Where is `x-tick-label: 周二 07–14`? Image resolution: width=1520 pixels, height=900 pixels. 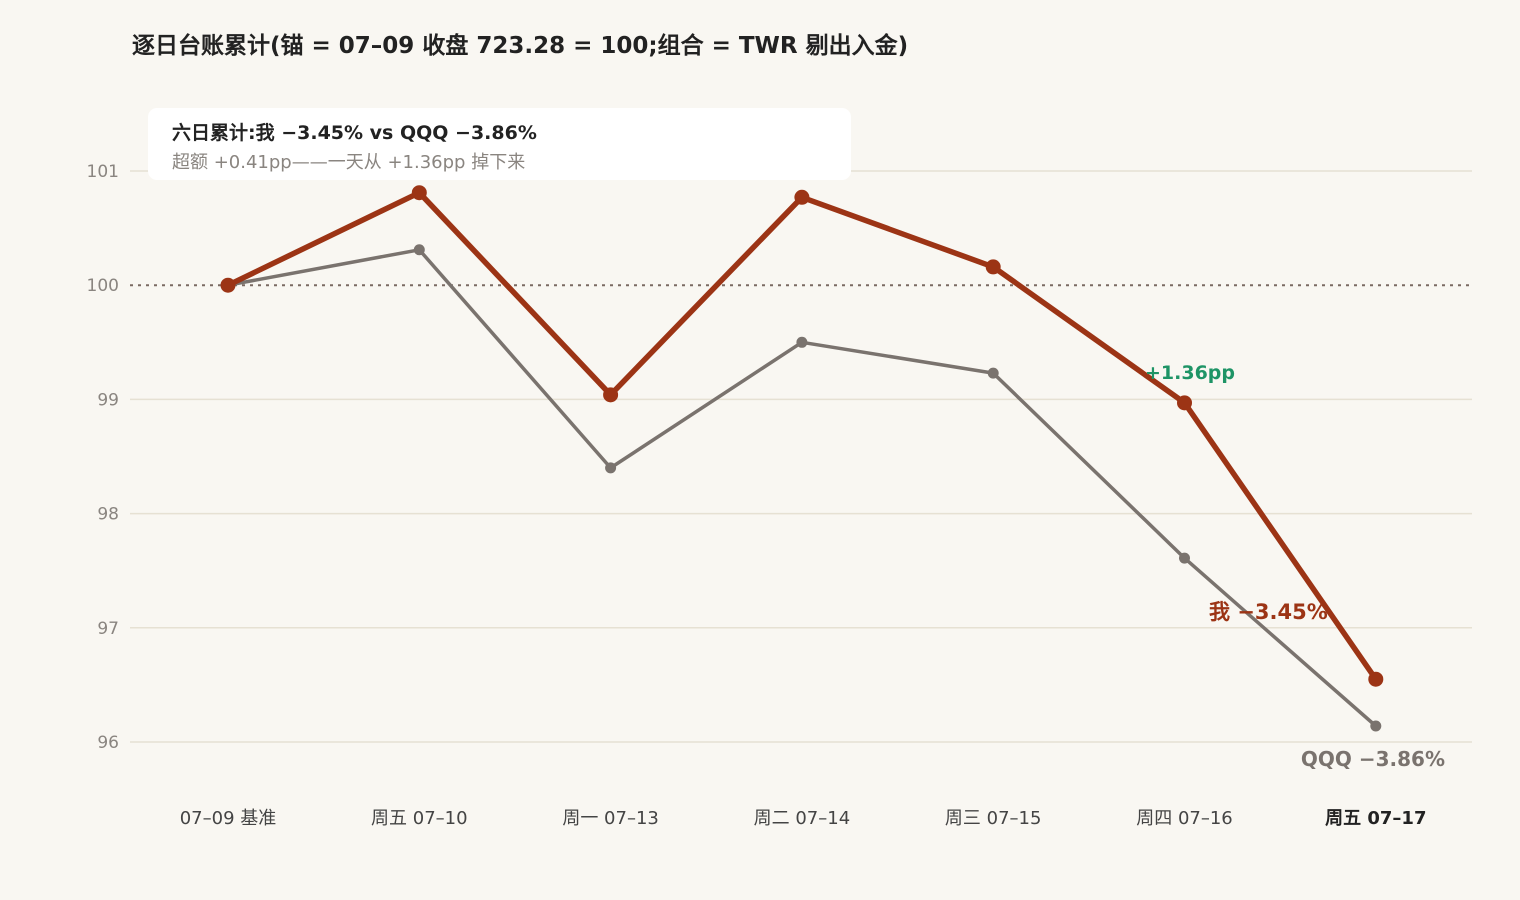
x-tick-label: 周二 07–14 is located at coordinates (802, 818).